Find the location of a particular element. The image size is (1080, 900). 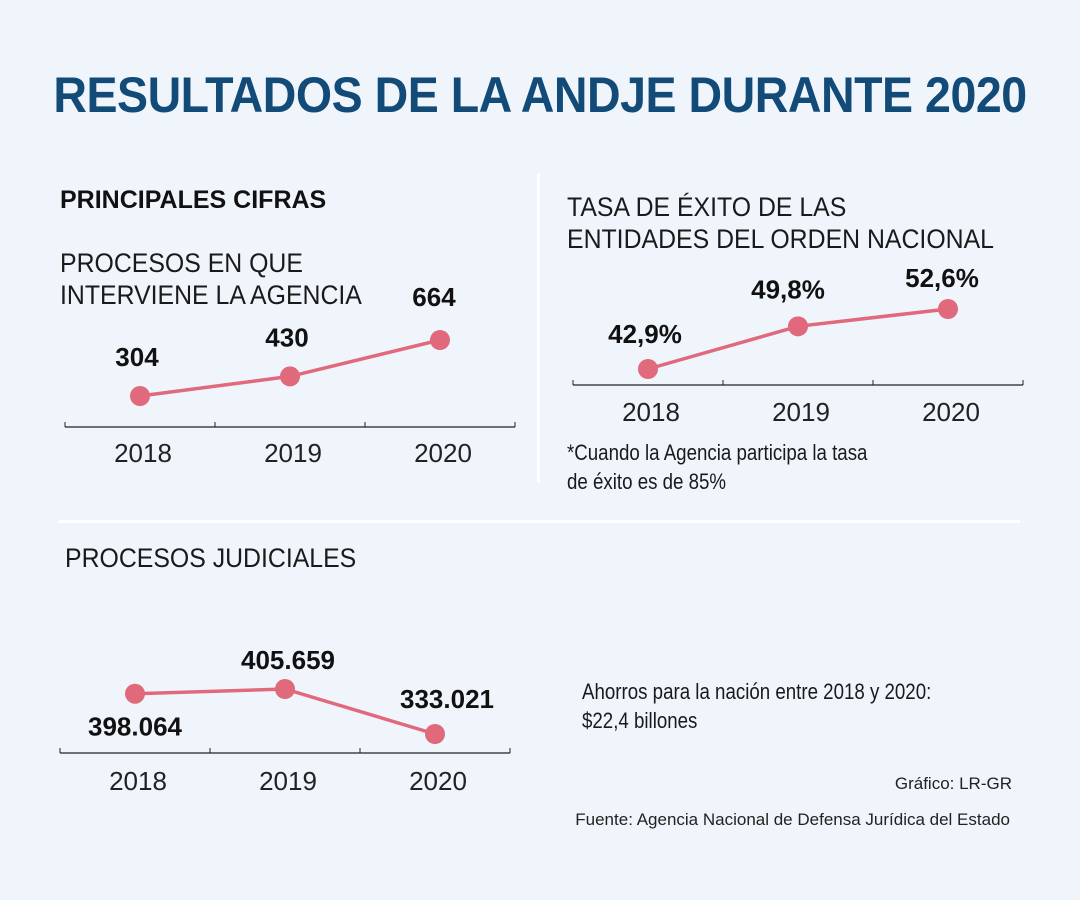

chart1-x-tick-label-2019: 2019 is located at coordinates (293, 453).